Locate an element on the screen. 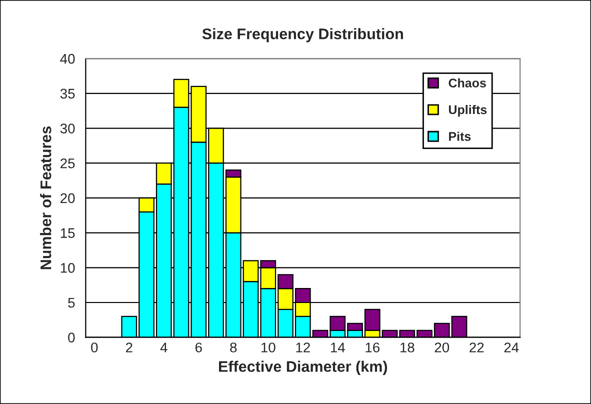 The image size is (591, 404). x-tick-label: 22 is located at coordinates (477, 347).